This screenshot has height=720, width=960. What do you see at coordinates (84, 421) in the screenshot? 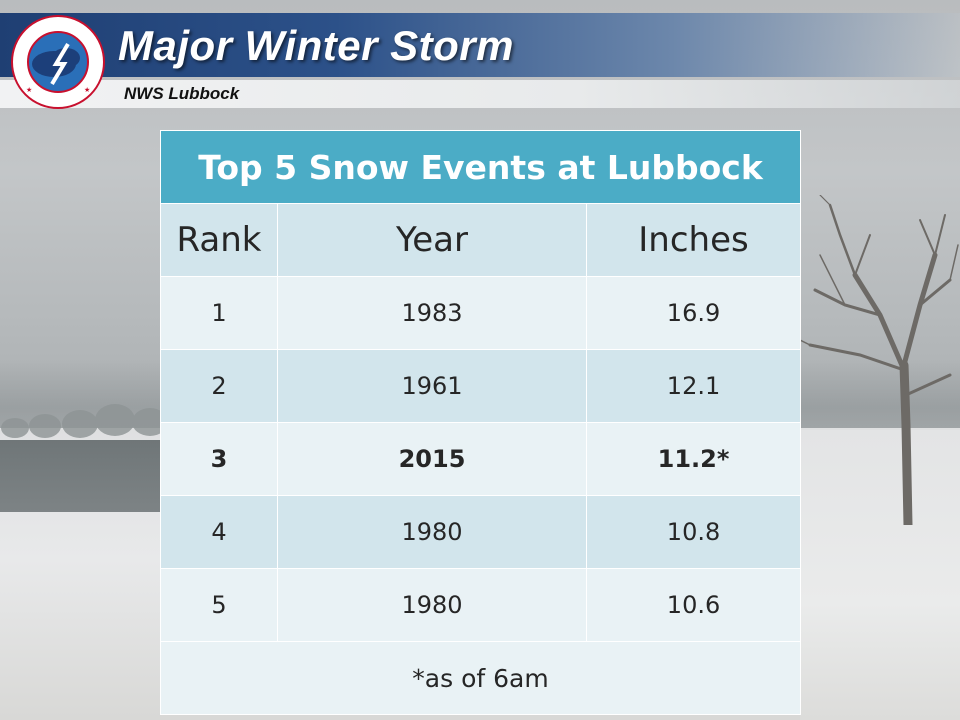
I see `distant-trees` at bounding box center [84, 421].